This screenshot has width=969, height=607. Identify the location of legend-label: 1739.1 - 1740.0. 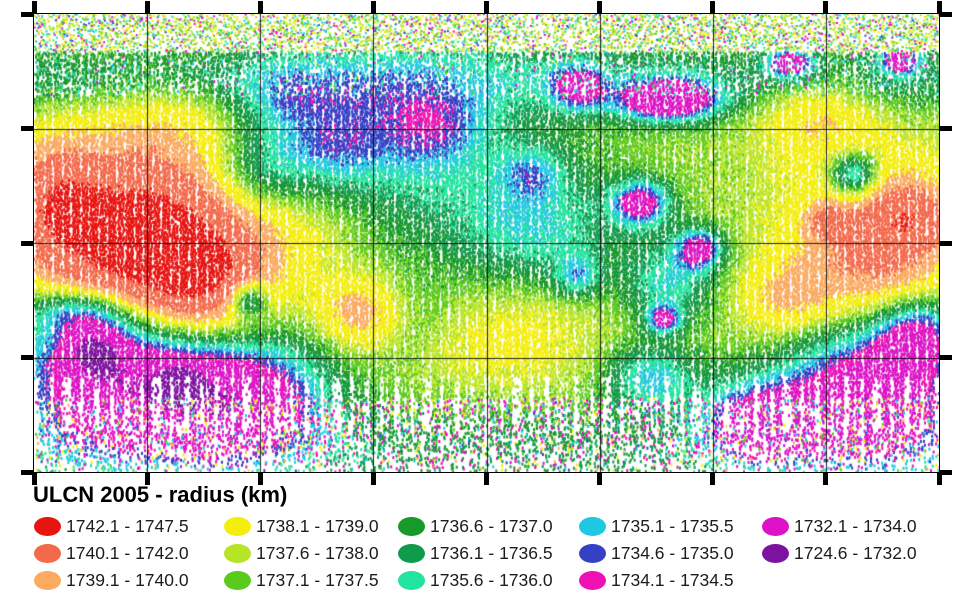
(127, 580).